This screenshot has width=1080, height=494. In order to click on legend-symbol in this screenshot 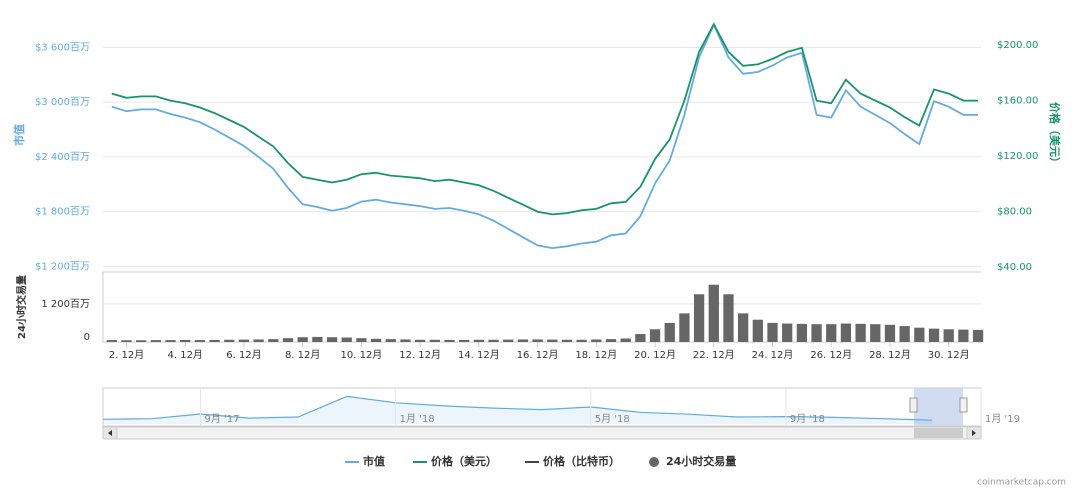, I will do `click(654, 462)`.